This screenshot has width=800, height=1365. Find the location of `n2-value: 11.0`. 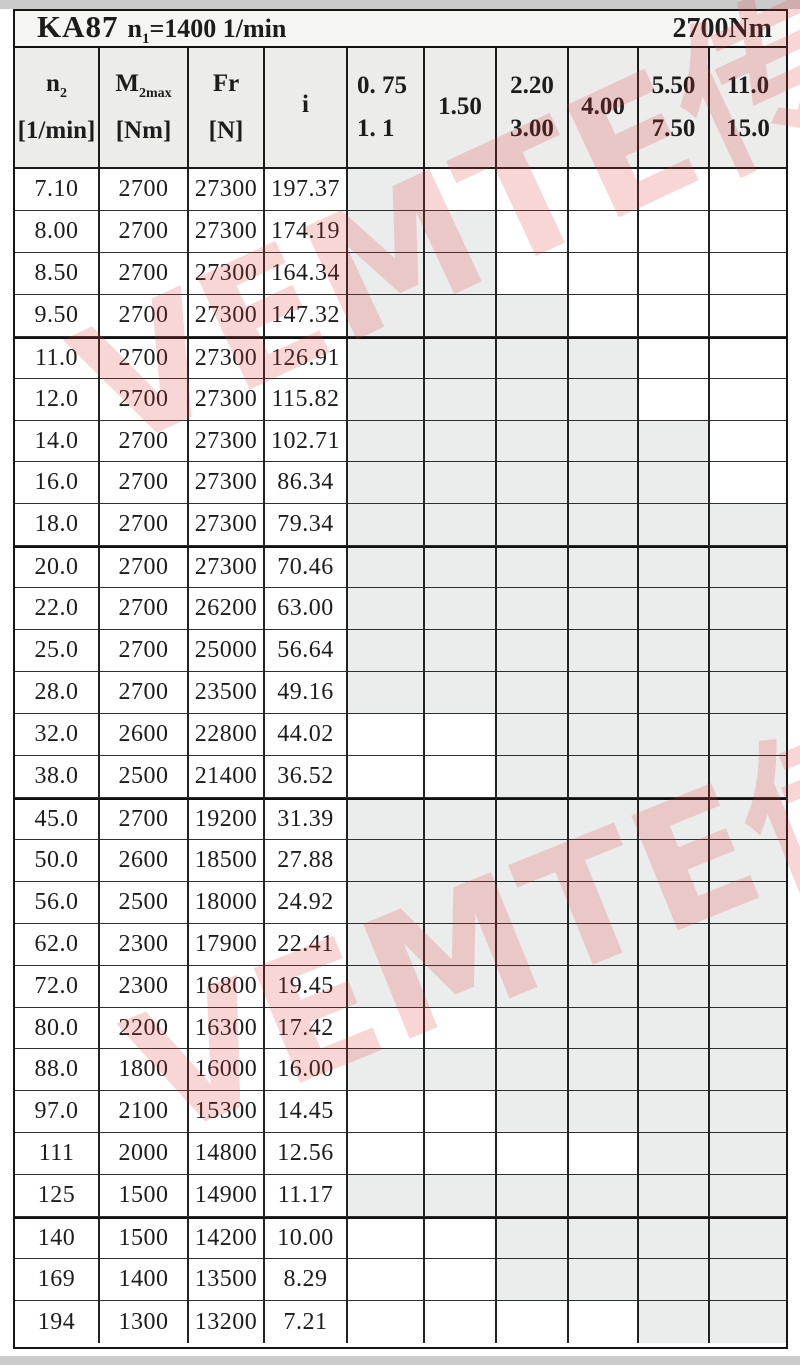

n2-value: 11.0 is located at coordinates (57, 357).